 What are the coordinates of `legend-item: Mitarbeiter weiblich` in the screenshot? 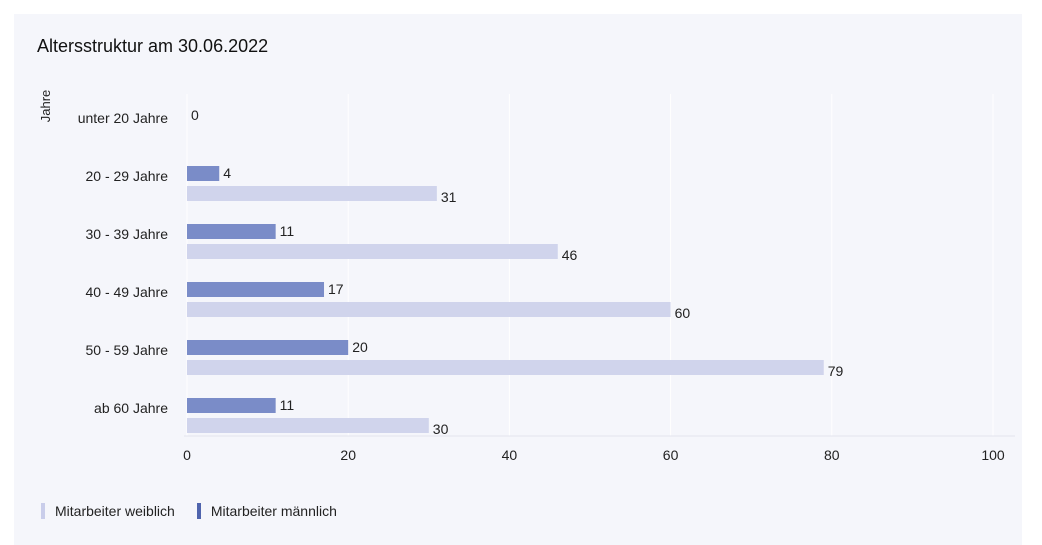 It's located at (108, 511).